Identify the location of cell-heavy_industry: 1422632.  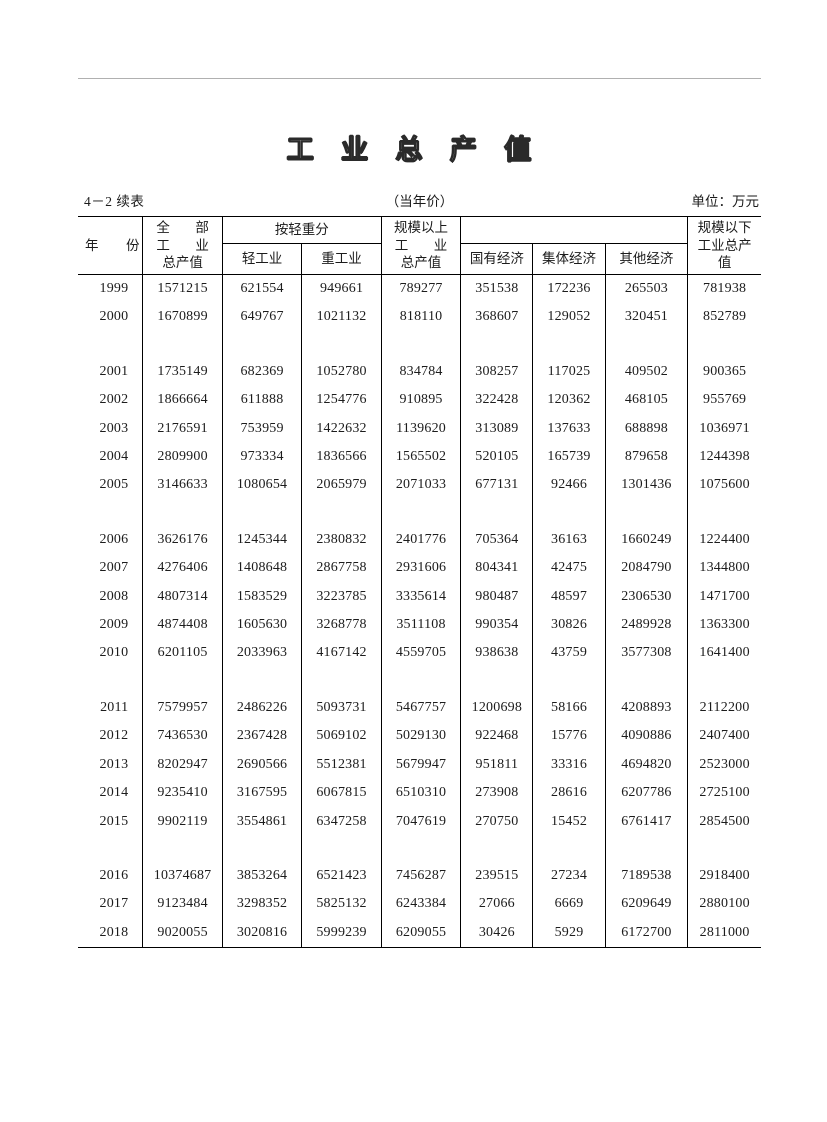
(341, 429).